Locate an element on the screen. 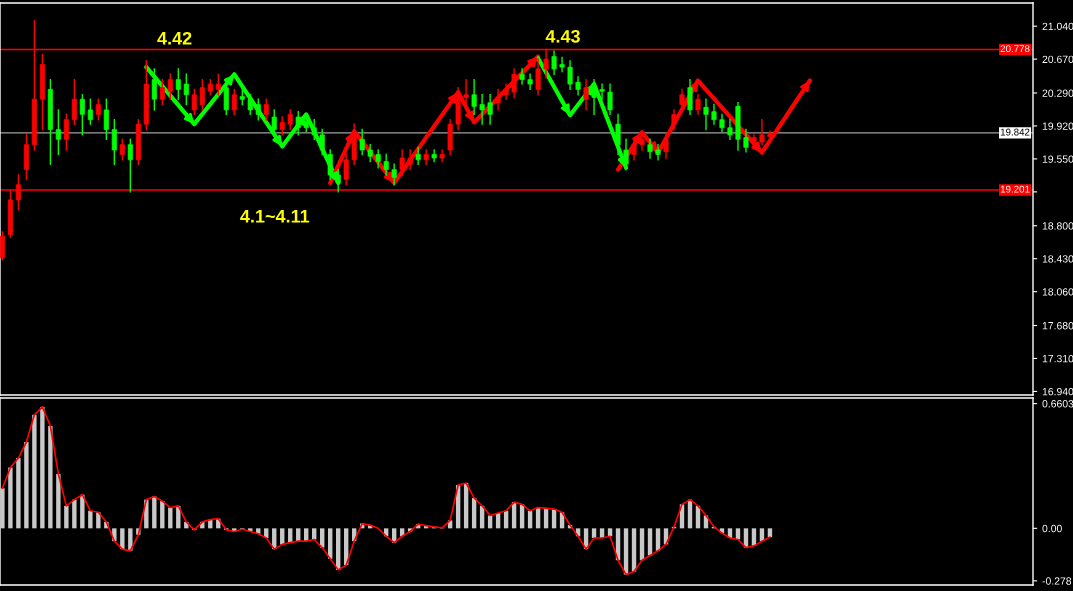 This screenshot has width=1073, height=591. y-tick-label: 18.800 is located at coordinates (1057, 226).